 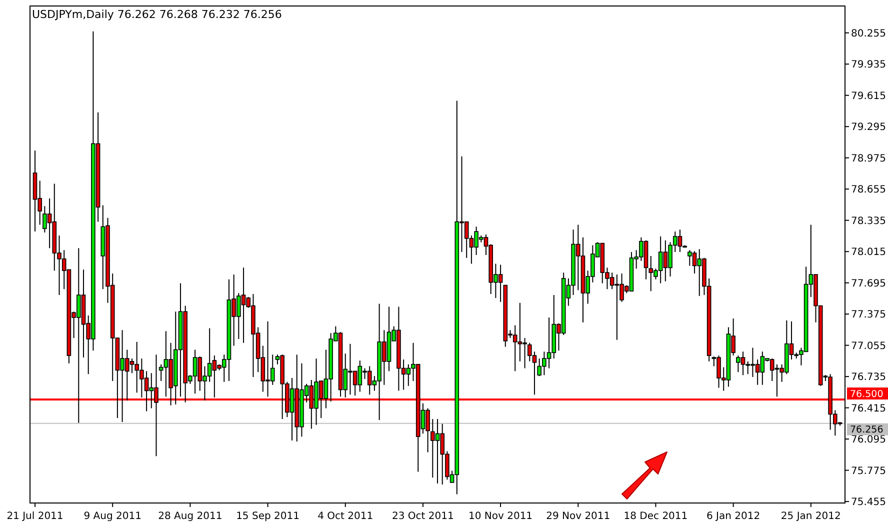 What do you see at coordinates (868, 471) in the screenshot?
I see `y-tick-label: 75.775` at bounding box center [868, 471].